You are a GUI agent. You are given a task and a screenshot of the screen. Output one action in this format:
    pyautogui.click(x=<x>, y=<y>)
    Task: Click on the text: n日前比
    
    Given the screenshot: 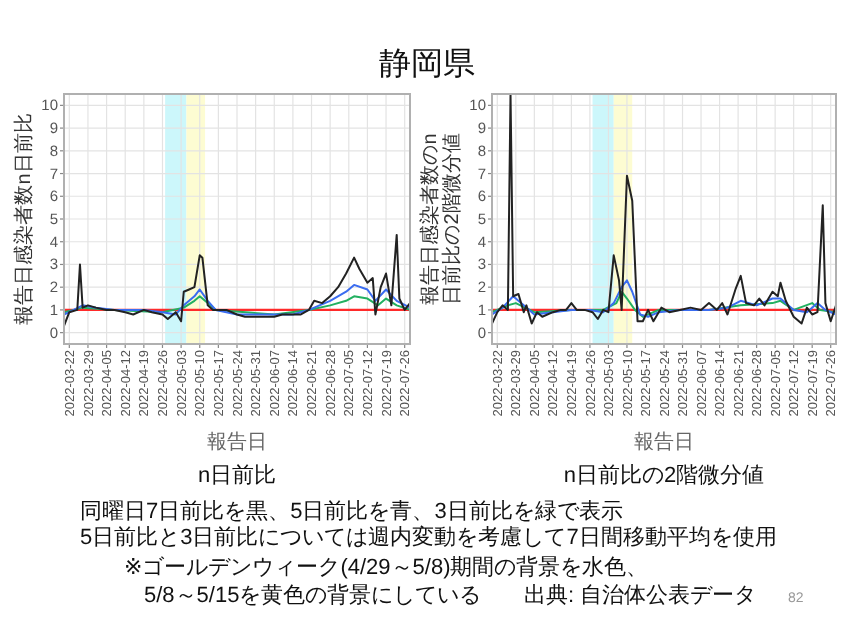 What is the action you would take?
    pyautogui.click(x=237, y=475)
    